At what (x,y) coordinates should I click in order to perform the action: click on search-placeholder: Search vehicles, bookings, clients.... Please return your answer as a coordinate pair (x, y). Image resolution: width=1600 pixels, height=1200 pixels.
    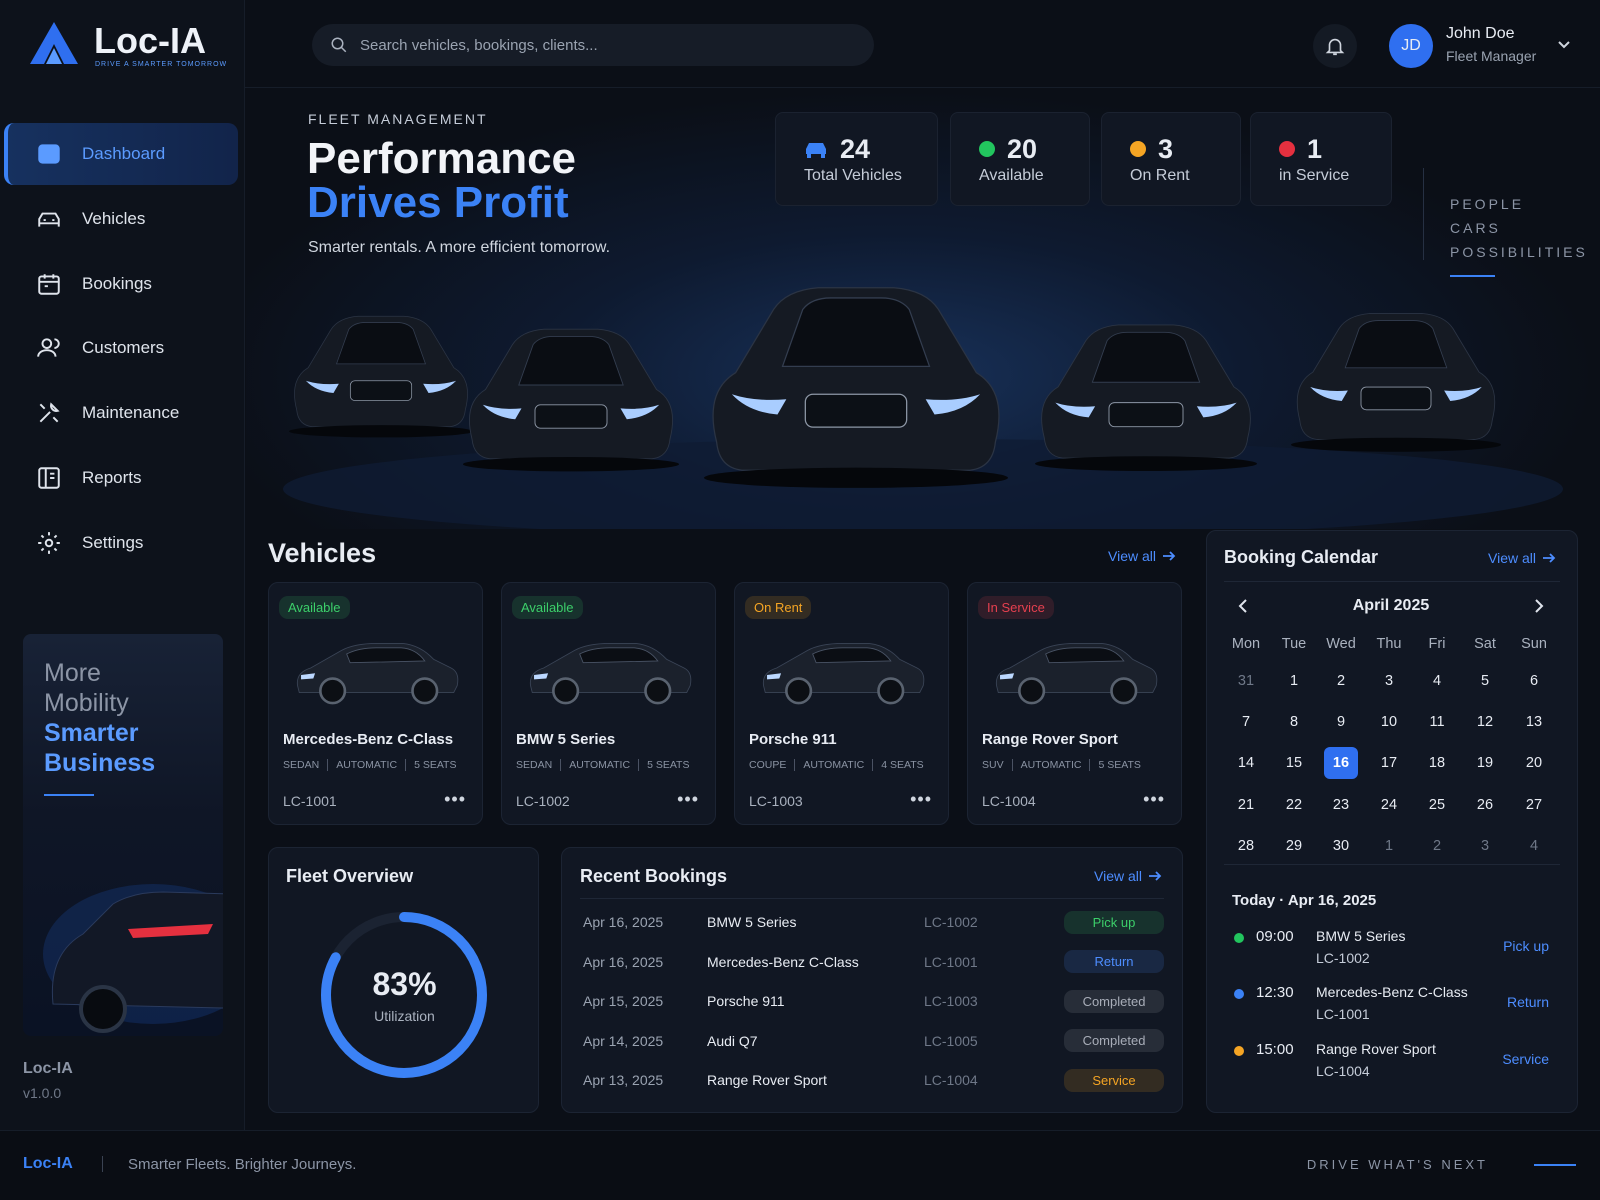
    Looking at the image, I should click on (479, 45).